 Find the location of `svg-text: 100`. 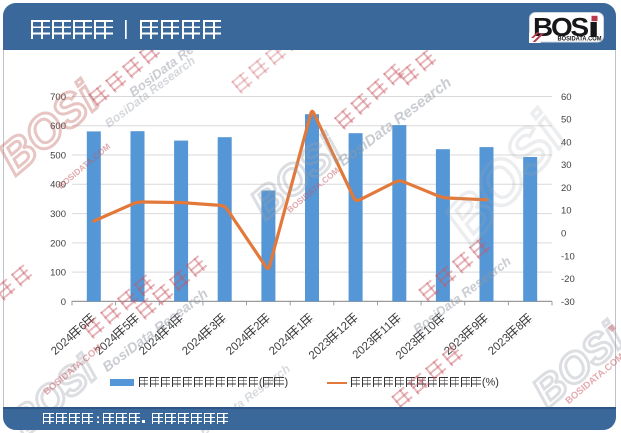

svg-text: 100 is located at coordinates (58, 273).